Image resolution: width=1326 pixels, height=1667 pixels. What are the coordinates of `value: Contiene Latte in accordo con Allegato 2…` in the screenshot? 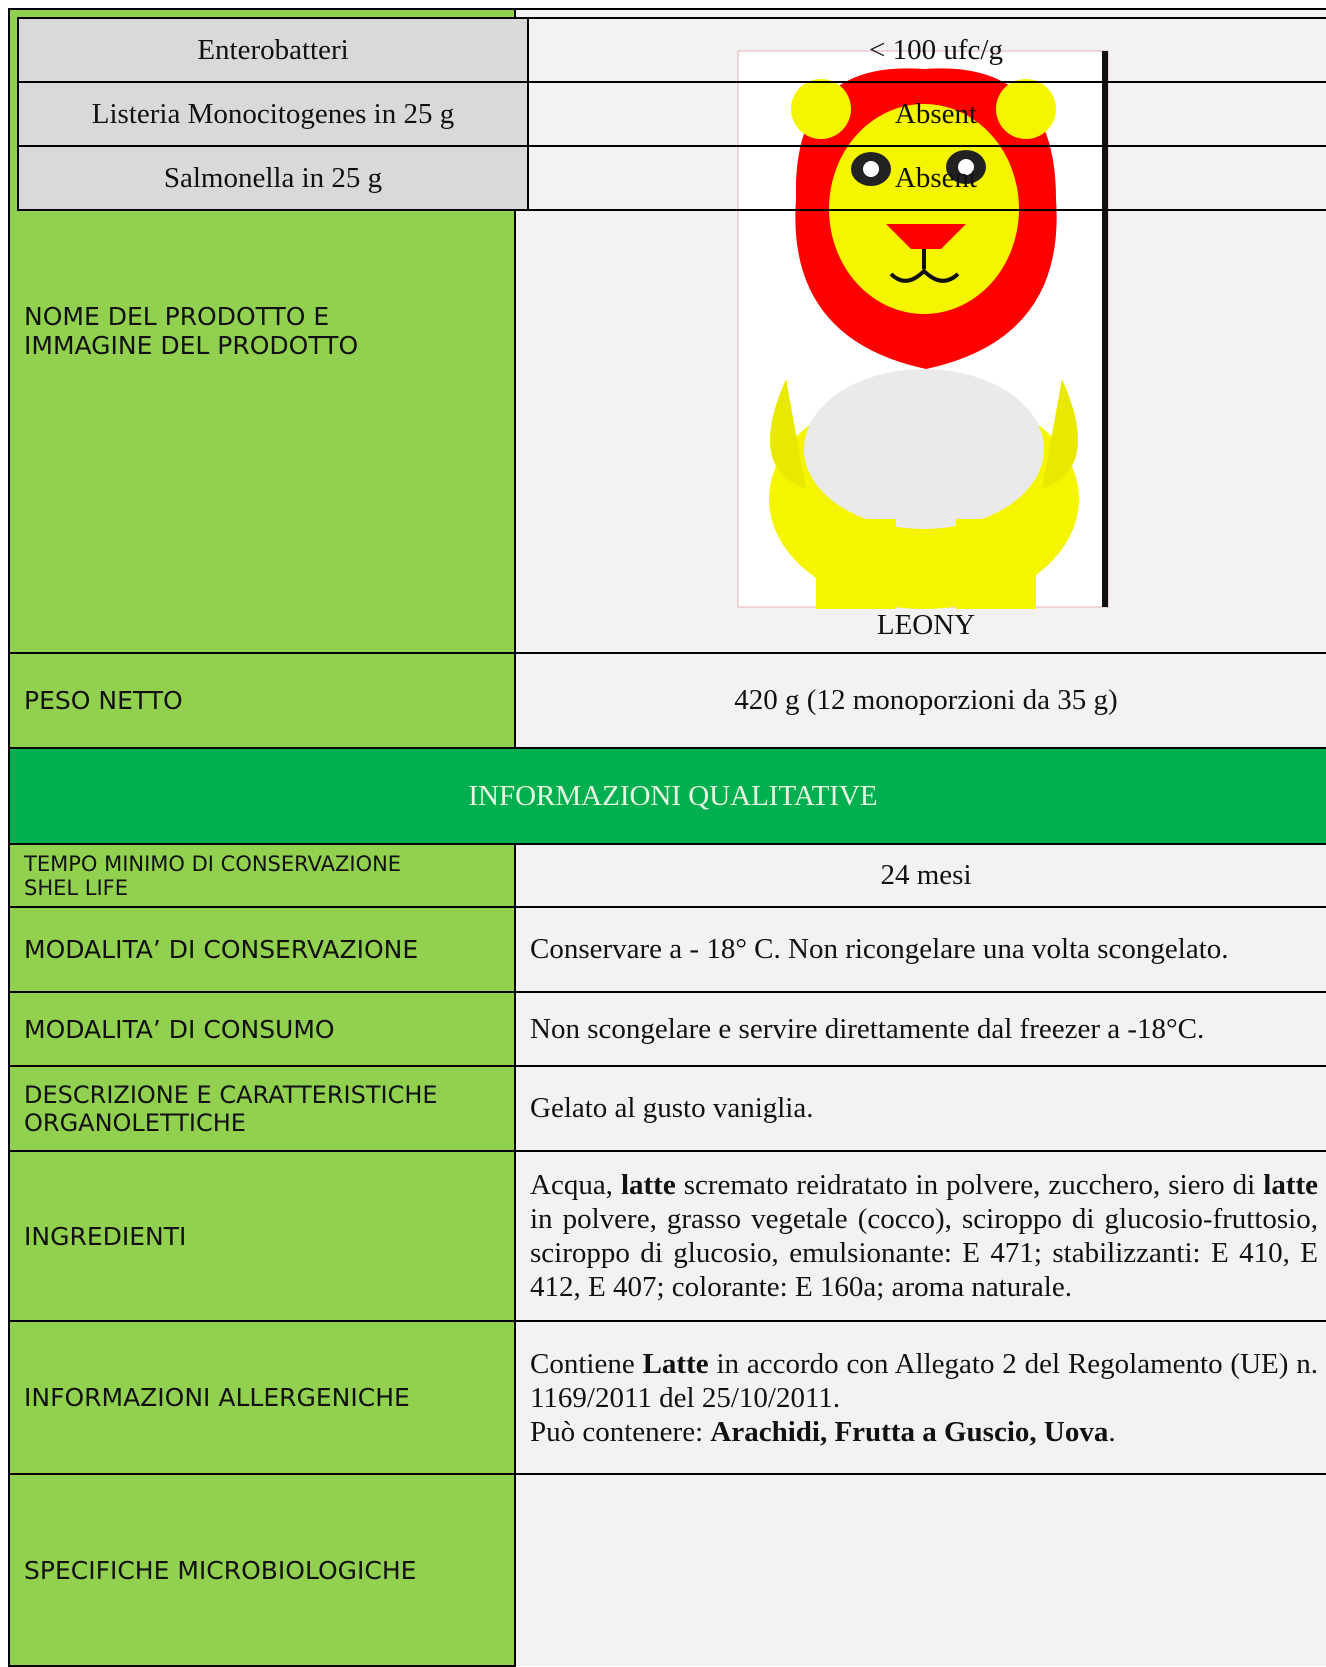 It's located at (920, 1397).